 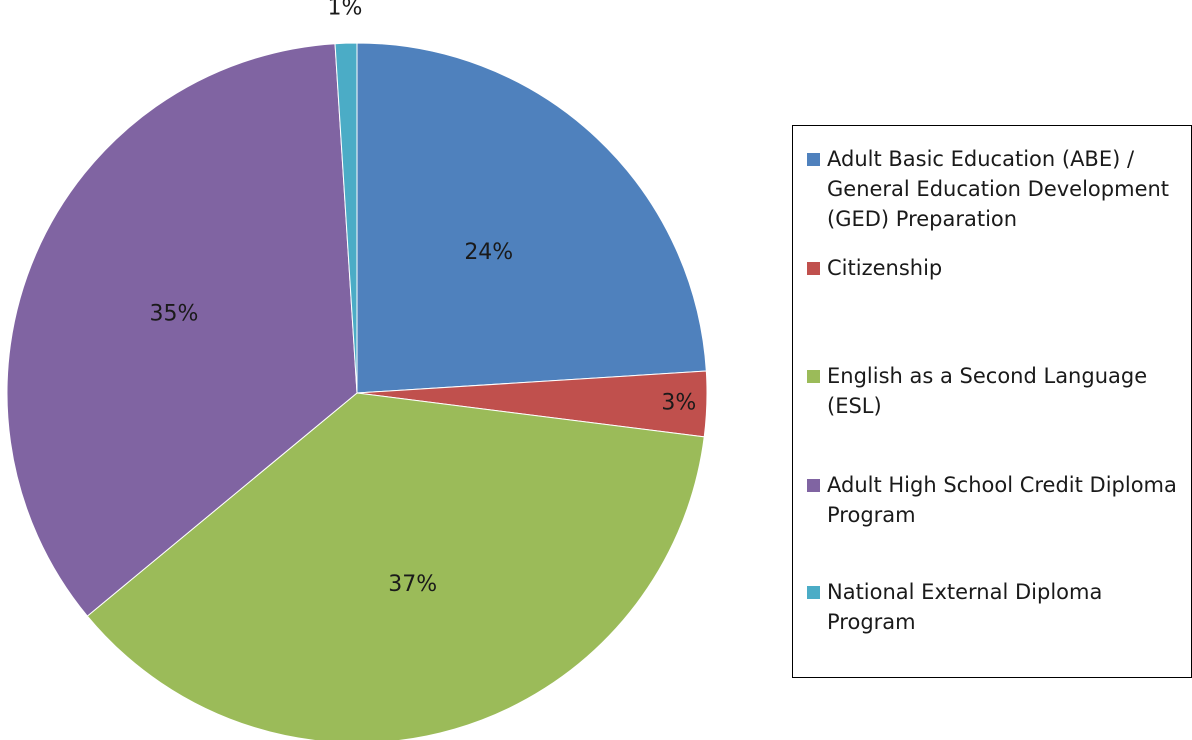 What do you see at coordinates (1002, 500) in the screenshot?
I see `legend-label-adult-high-school: Adult High School Credit Diploma Program` at bounding box center [1002, 500].